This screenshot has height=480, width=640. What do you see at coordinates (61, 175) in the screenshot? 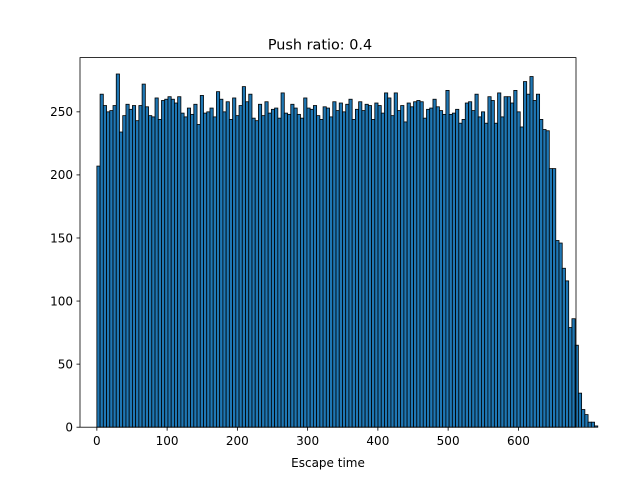
I see `y-tick-label: 200` at bounding box center [61, 175].